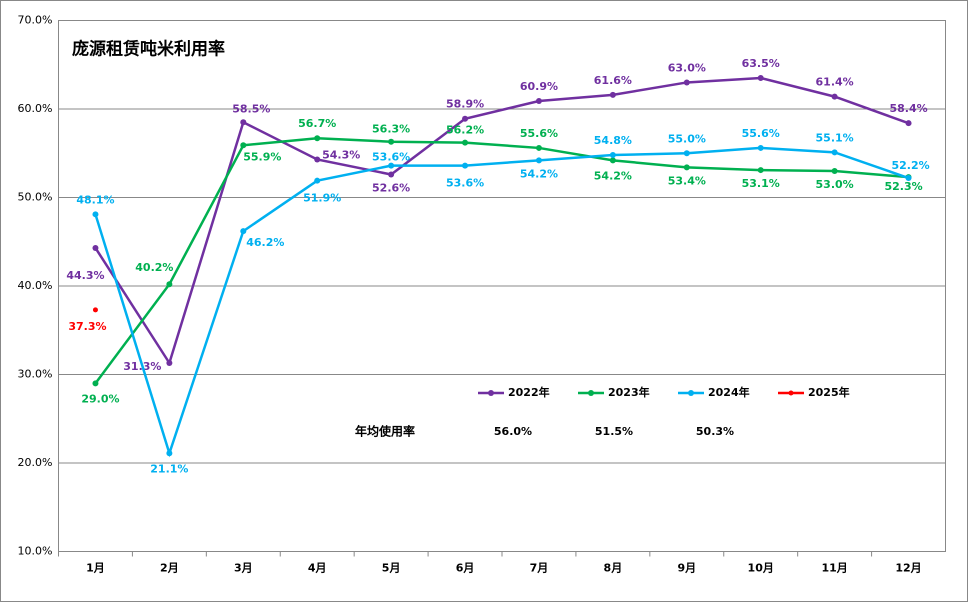  Describe the element at coordinates (35, 197) in the screenshot. I see `y-tick-label: 50.0%` at that location.